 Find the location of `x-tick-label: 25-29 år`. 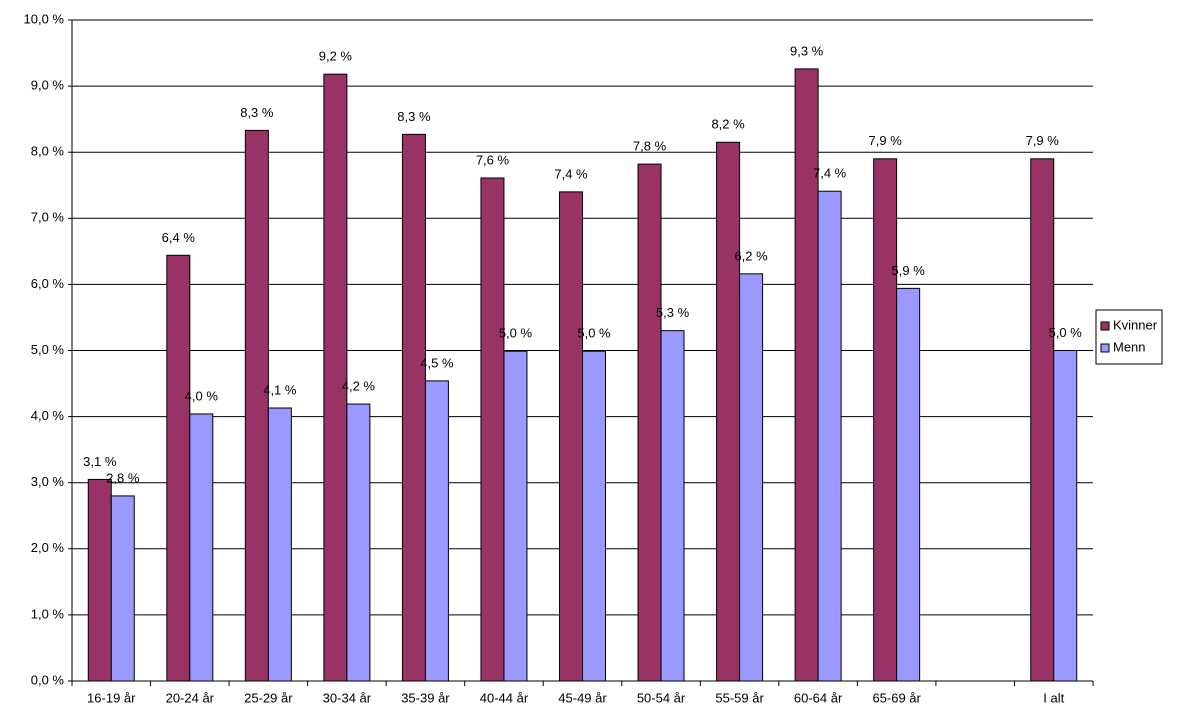

x-tick-label: 25-29 år is located at coordinates (268, 697).